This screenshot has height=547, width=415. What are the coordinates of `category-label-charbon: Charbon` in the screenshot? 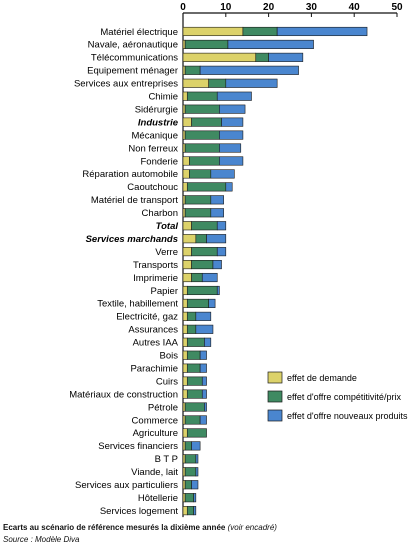 It's located at (160, 213).